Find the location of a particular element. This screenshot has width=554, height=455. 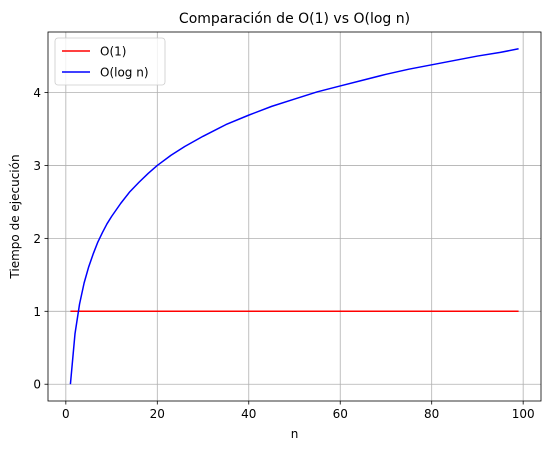

y-tick-label: 1 is located at coordinates (37, 312).